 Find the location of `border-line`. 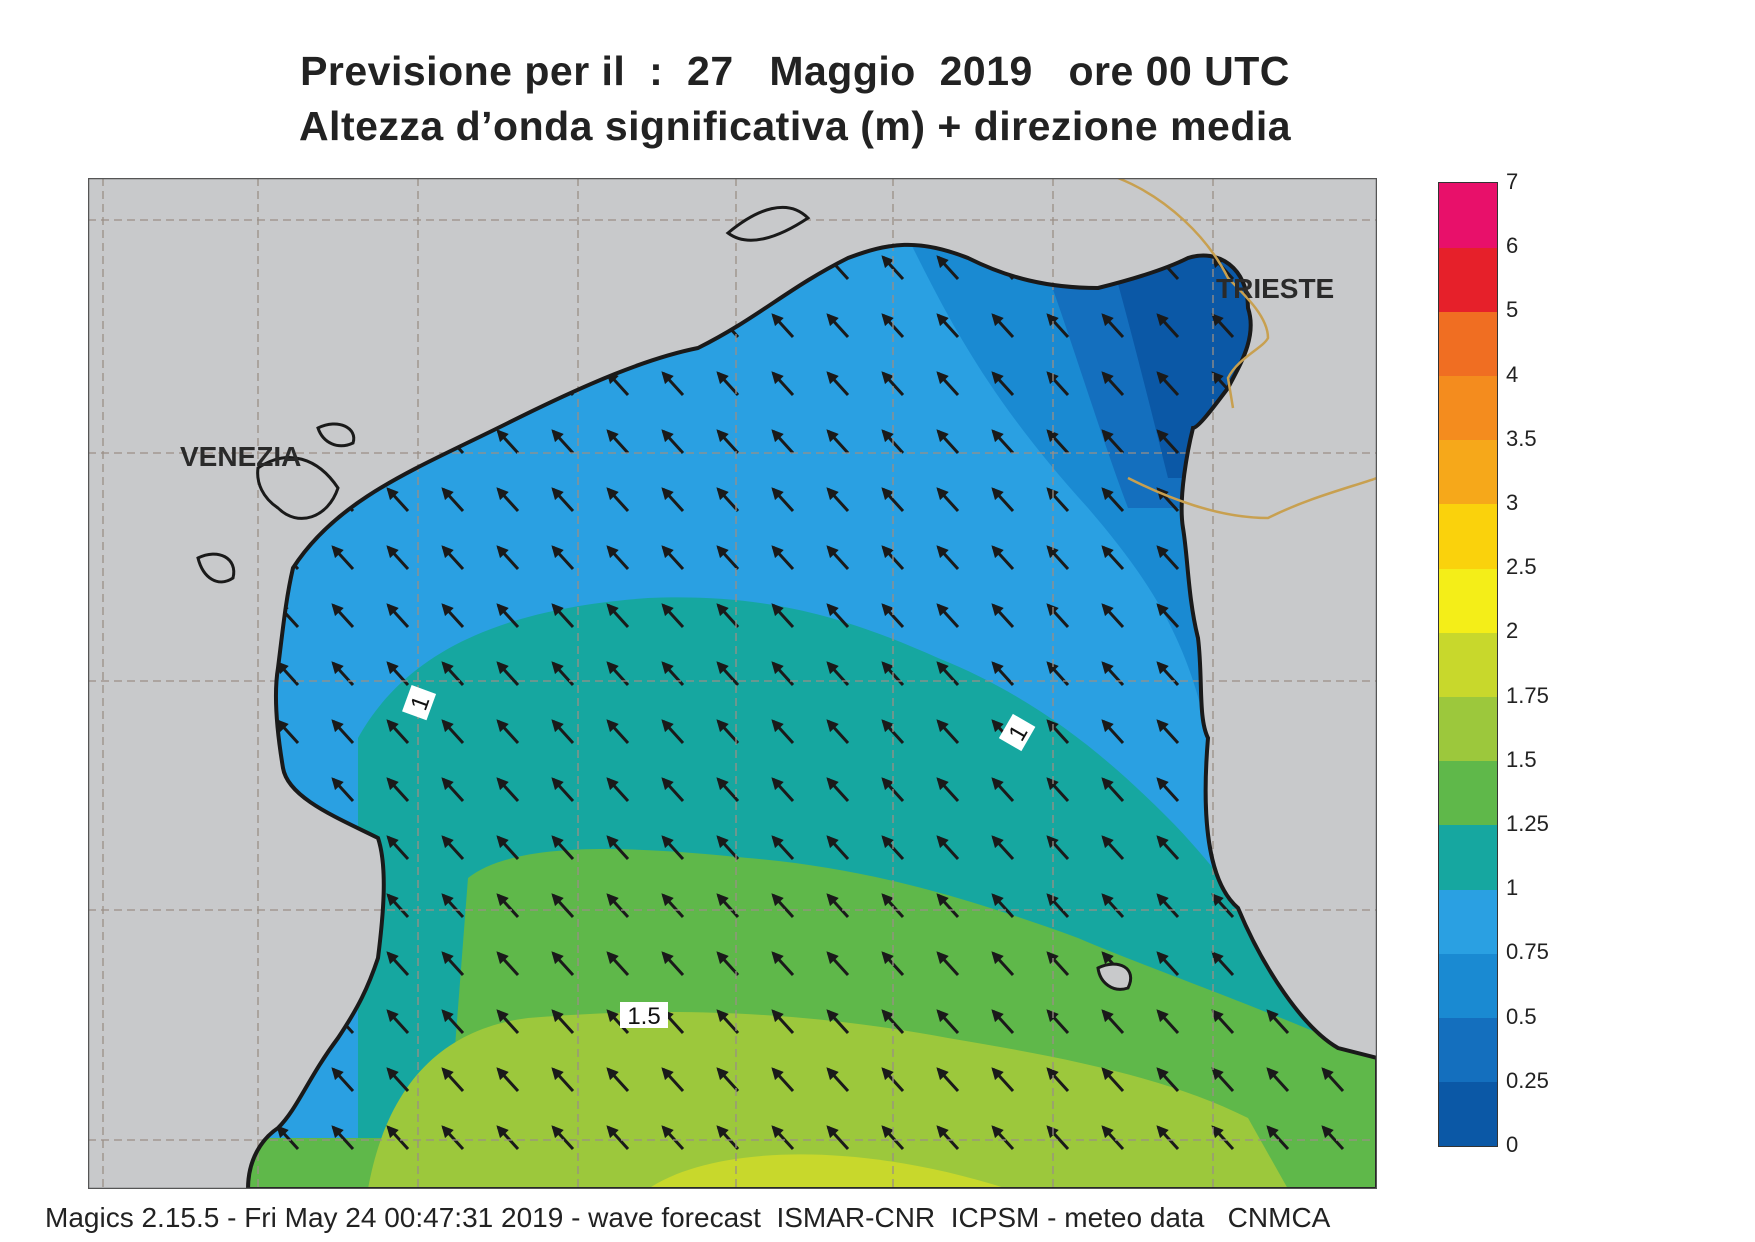

border-line is located at coordinates (1247, 349).